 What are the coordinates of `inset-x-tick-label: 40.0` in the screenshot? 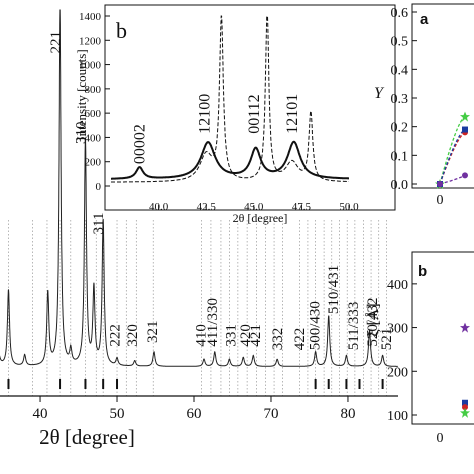 It's located at (159, 207).